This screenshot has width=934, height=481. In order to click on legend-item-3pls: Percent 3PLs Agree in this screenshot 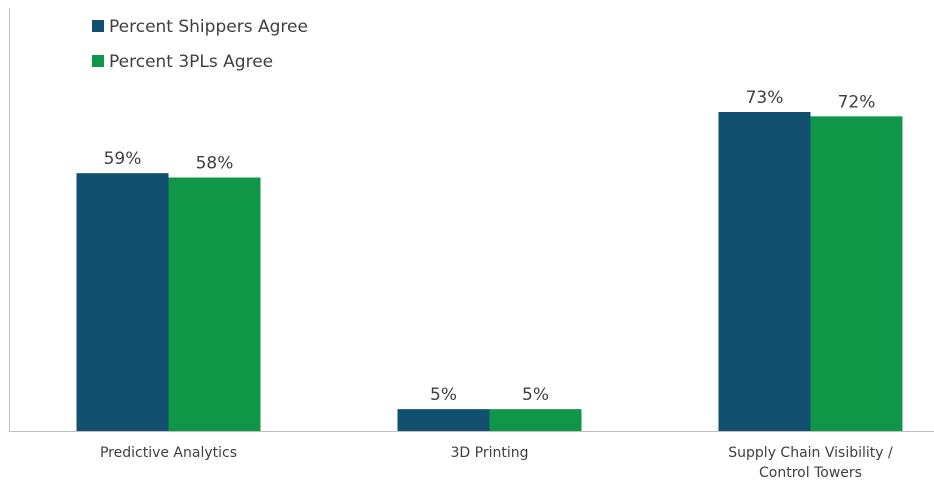, I will do `click(182, 62)`.